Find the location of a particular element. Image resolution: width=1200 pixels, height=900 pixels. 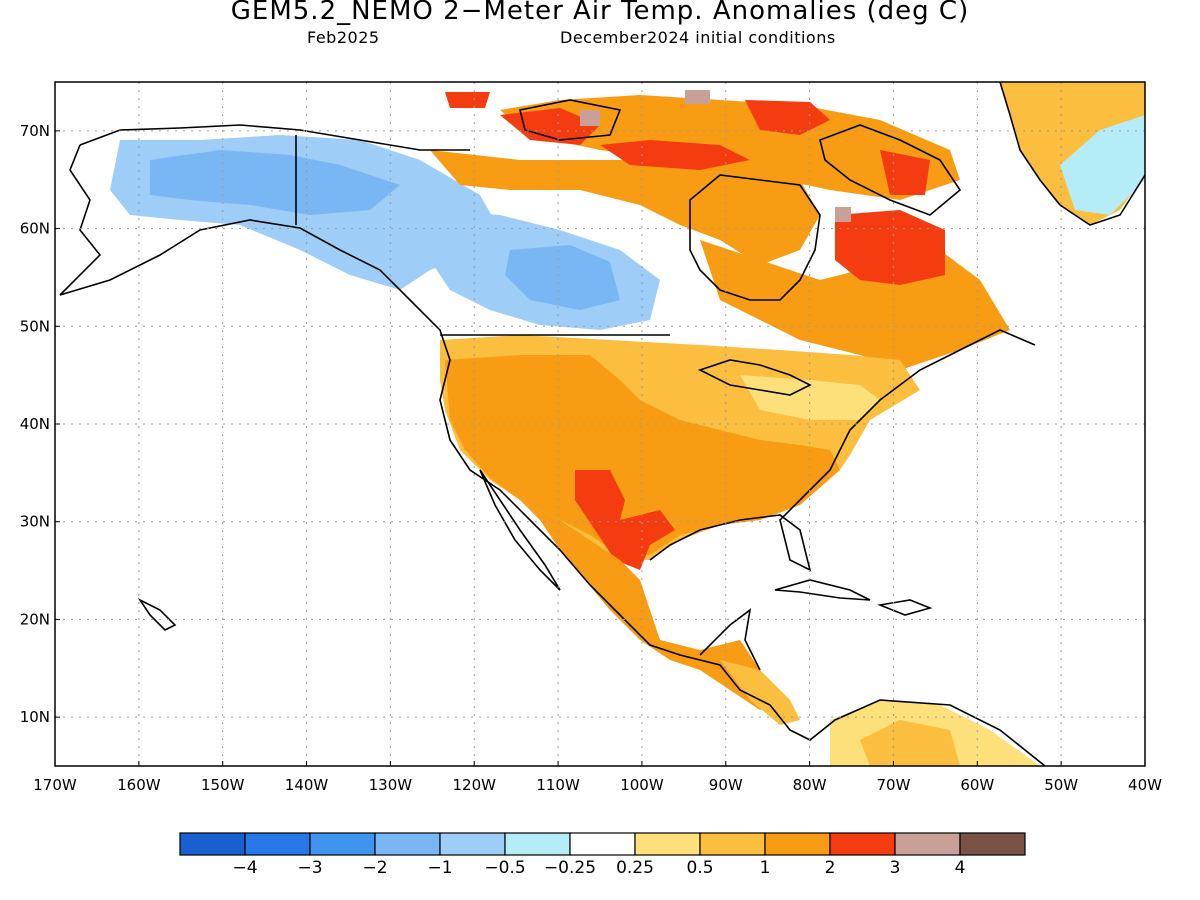

x-tick-label: 60W is located at coordinates (977, 785).